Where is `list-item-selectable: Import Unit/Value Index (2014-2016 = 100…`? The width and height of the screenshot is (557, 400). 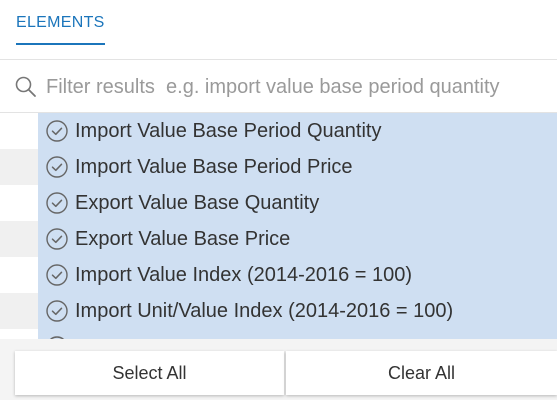 list-item-selectable: Import Unit/Value Index (2014-2016 = 100… is located at coordinates (297, 311).